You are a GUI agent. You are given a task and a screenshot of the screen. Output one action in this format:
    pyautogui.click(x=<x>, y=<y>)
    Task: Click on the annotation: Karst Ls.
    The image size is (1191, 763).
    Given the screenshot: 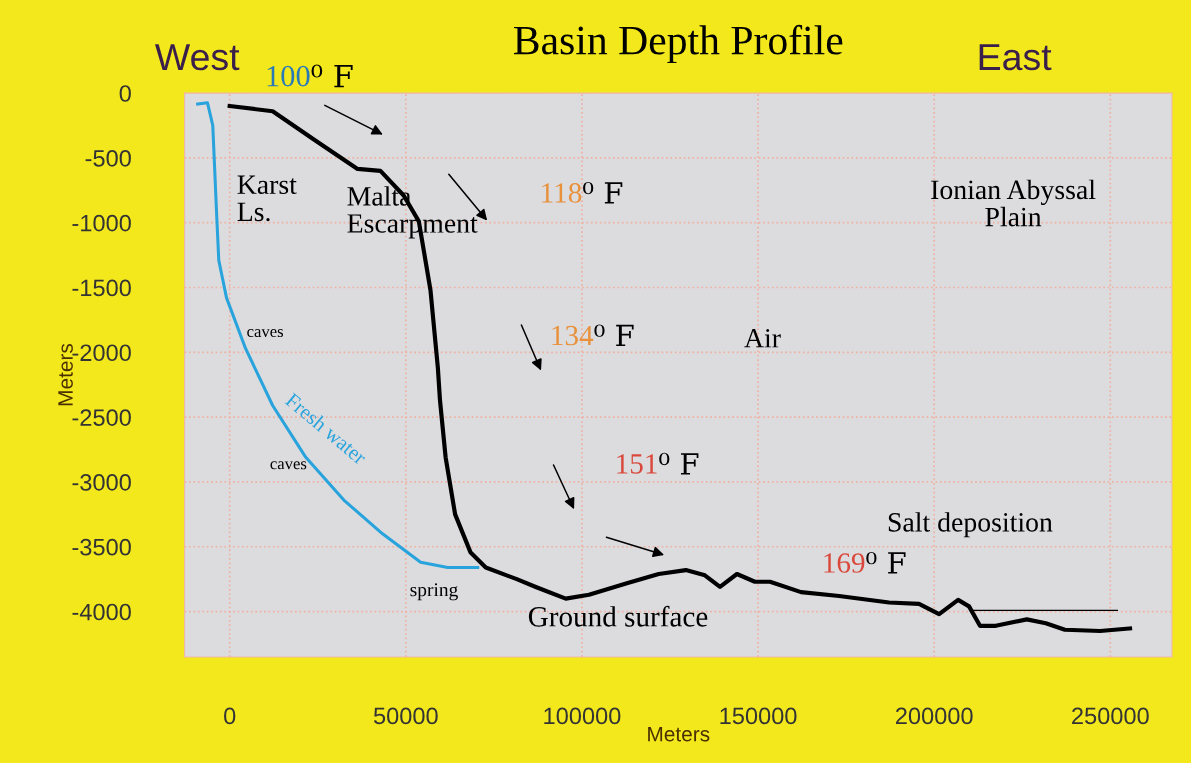 What is the action you would take?
    pyautogui.click(x=267, y=198)
    